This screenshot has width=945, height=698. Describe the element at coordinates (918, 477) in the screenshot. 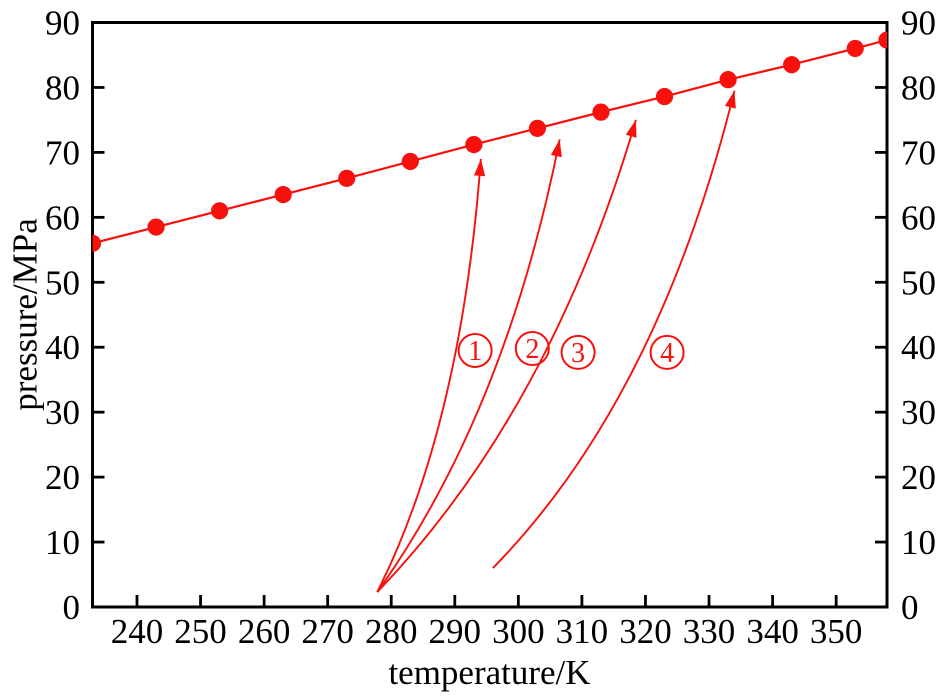

I see `y-tick-label-right: 20` at that location.